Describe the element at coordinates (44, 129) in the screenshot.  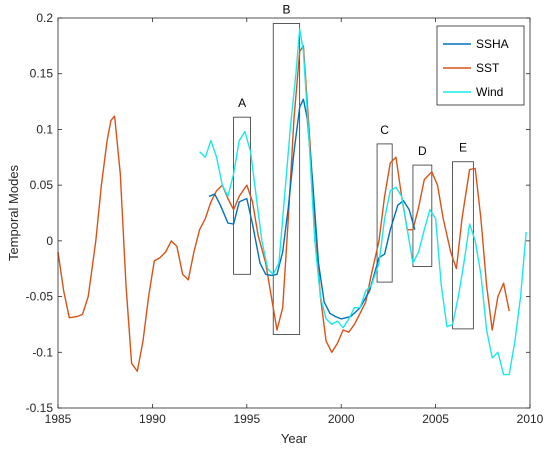
I see `y-tick-label: 0.1` at that location.